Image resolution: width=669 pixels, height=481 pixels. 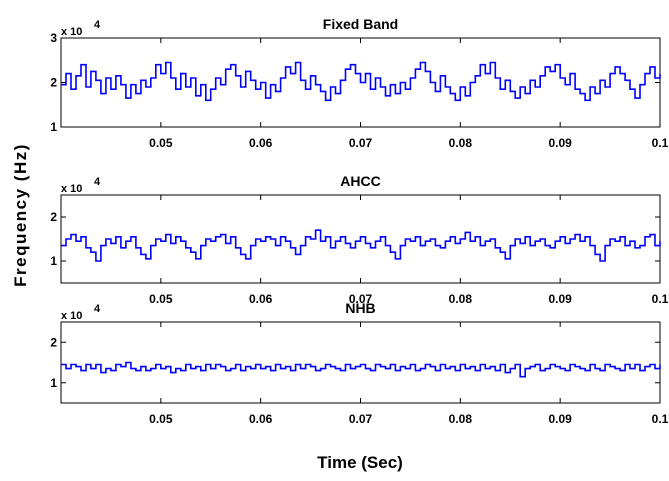 I want to click on subplot-title: NHB, so click(x=360, y=308).